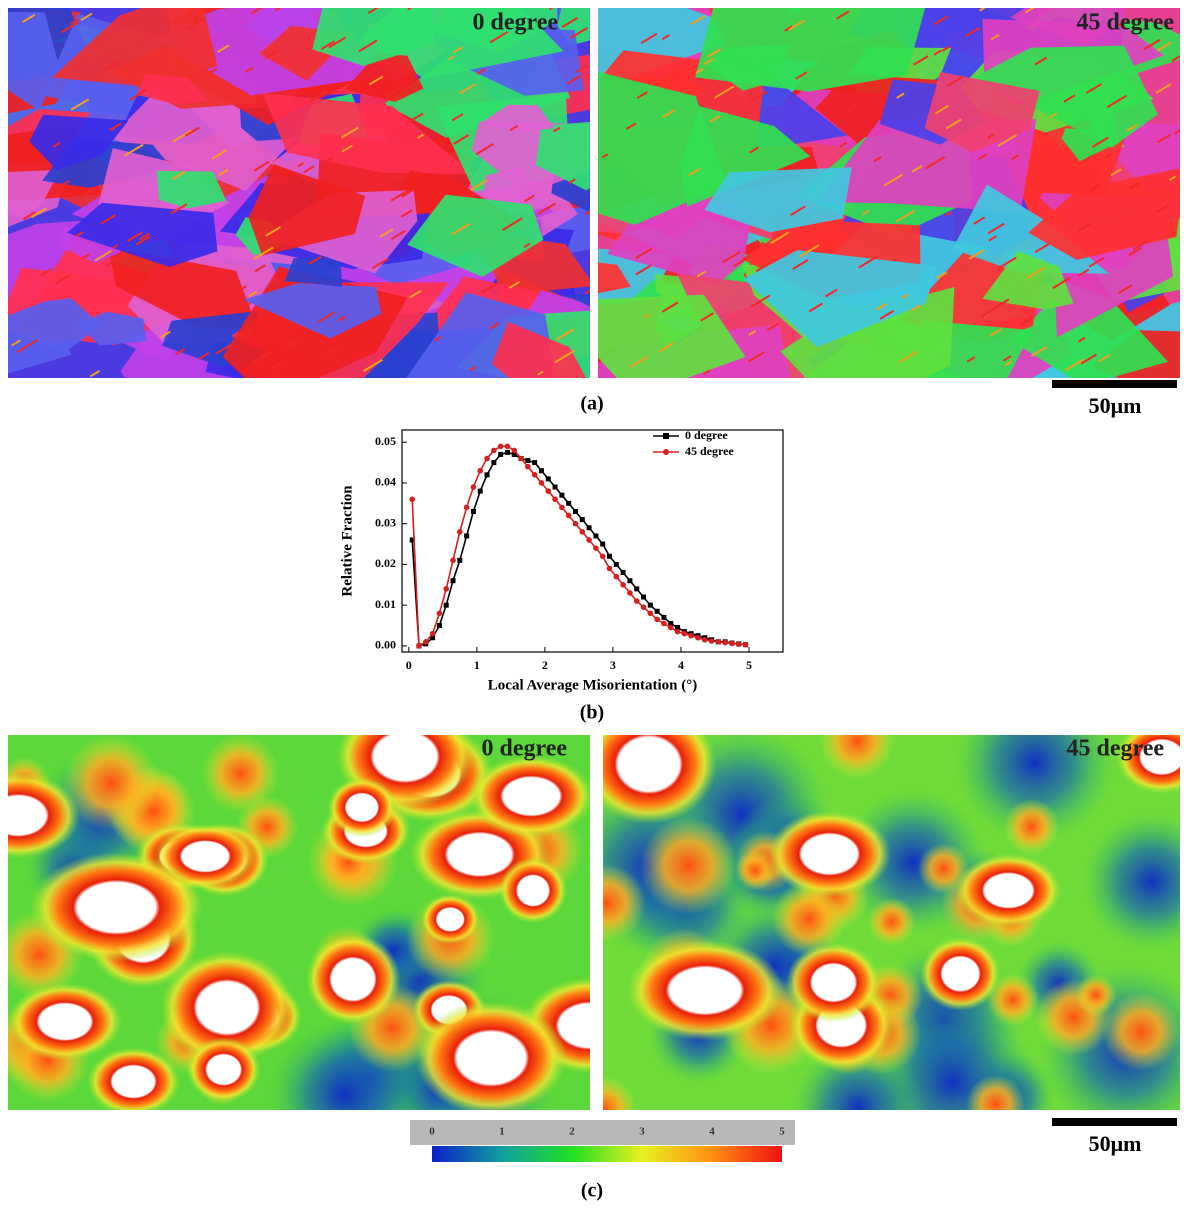 The height and width of the screenshot is (1210, 1184). Describe the element at coordinates (602, 1132) in the screenshot. I see `colorbar-frame` at that location.